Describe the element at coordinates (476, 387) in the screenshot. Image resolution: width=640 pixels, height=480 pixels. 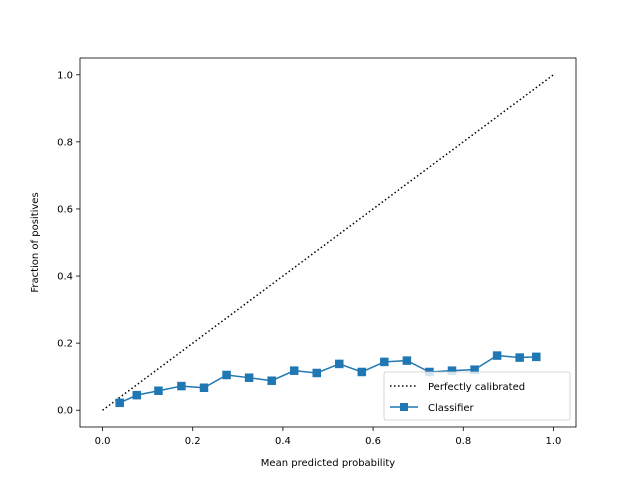
I see `legend-label: Perfectly calibrated` at that location.